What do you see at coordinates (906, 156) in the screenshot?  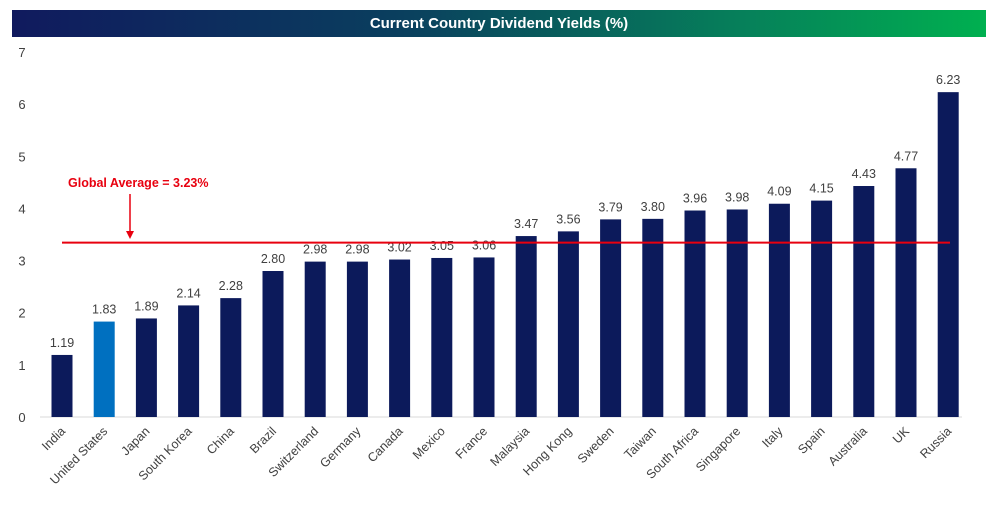 I see `data-label: 4.77` at bounding box center [906, 156].